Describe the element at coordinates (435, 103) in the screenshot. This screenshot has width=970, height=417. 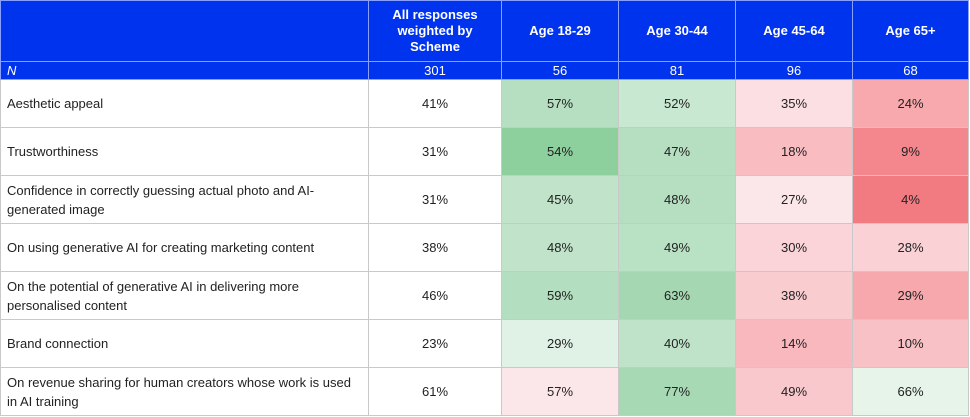
I see `data-cell: 41%` at that location.